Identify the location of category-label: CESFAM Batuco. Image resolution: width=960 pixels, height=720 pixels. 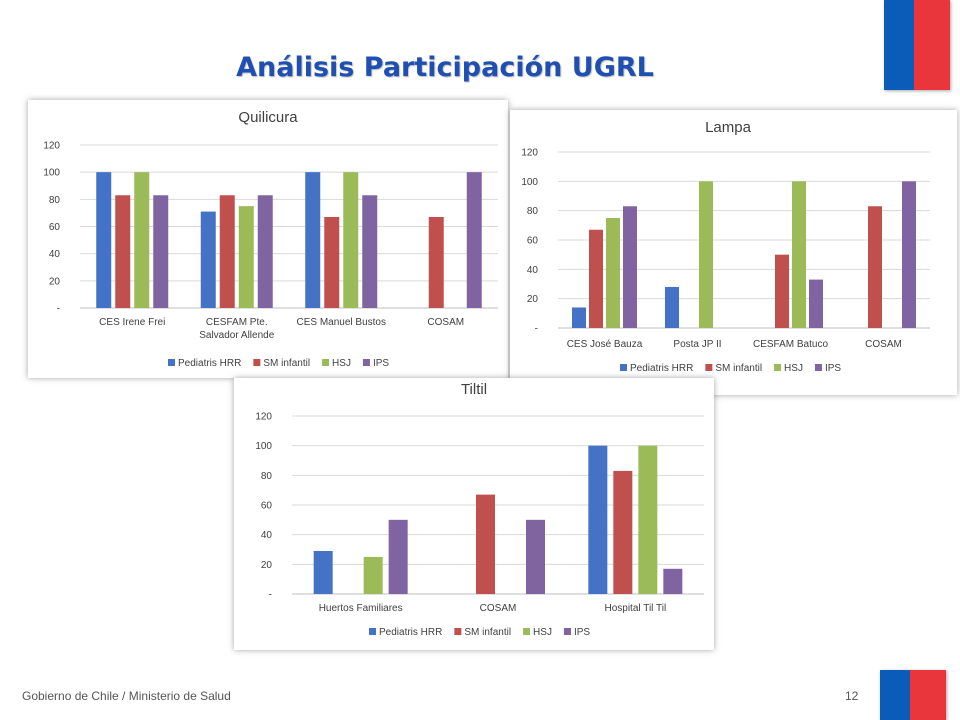
(790, 344).